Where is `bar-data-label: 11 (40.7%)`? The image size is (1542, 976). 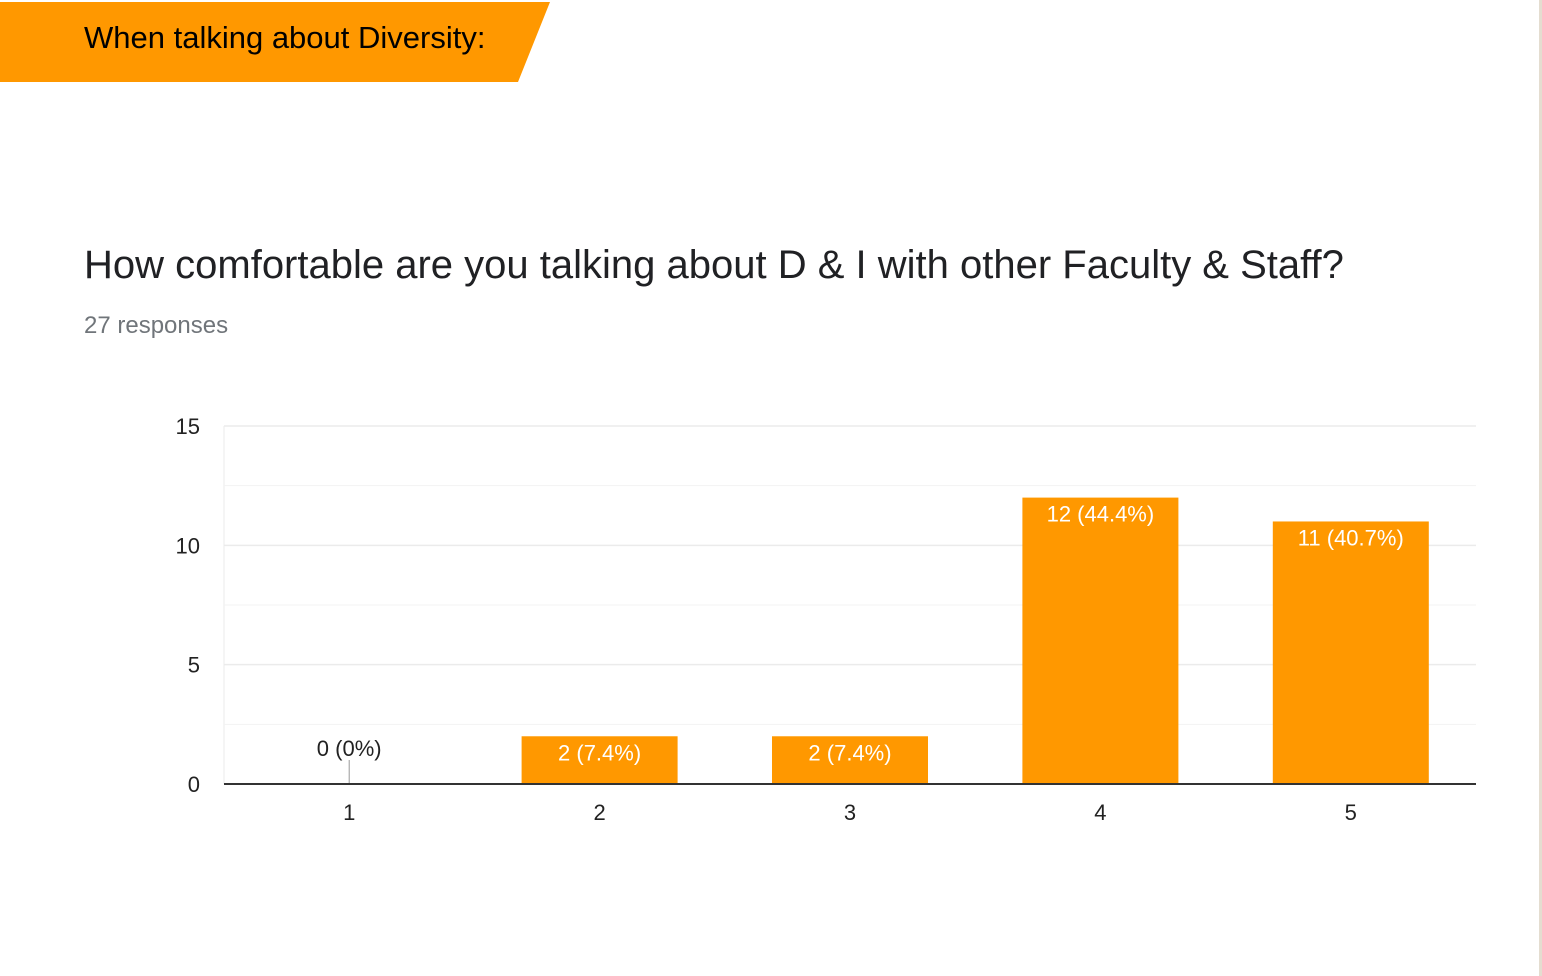
bar-data-label: 11 (40.7%) is located at coordinates (1351, 537).